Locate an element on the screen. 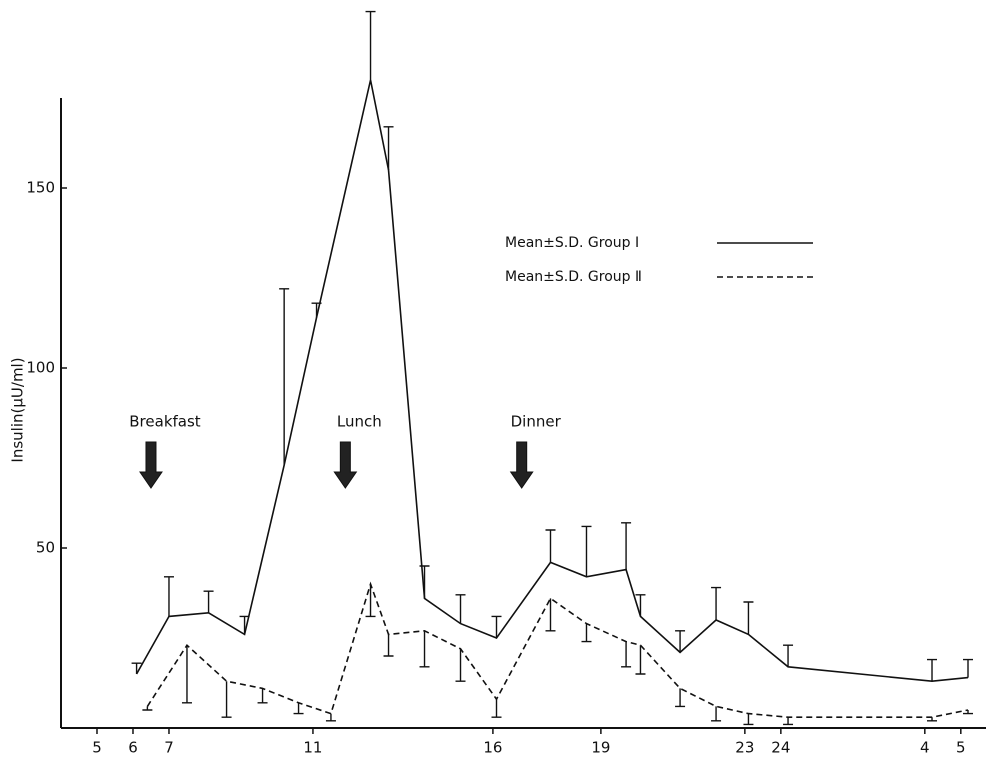  x-tick-label: 11 is located at coordinates (312, 748).